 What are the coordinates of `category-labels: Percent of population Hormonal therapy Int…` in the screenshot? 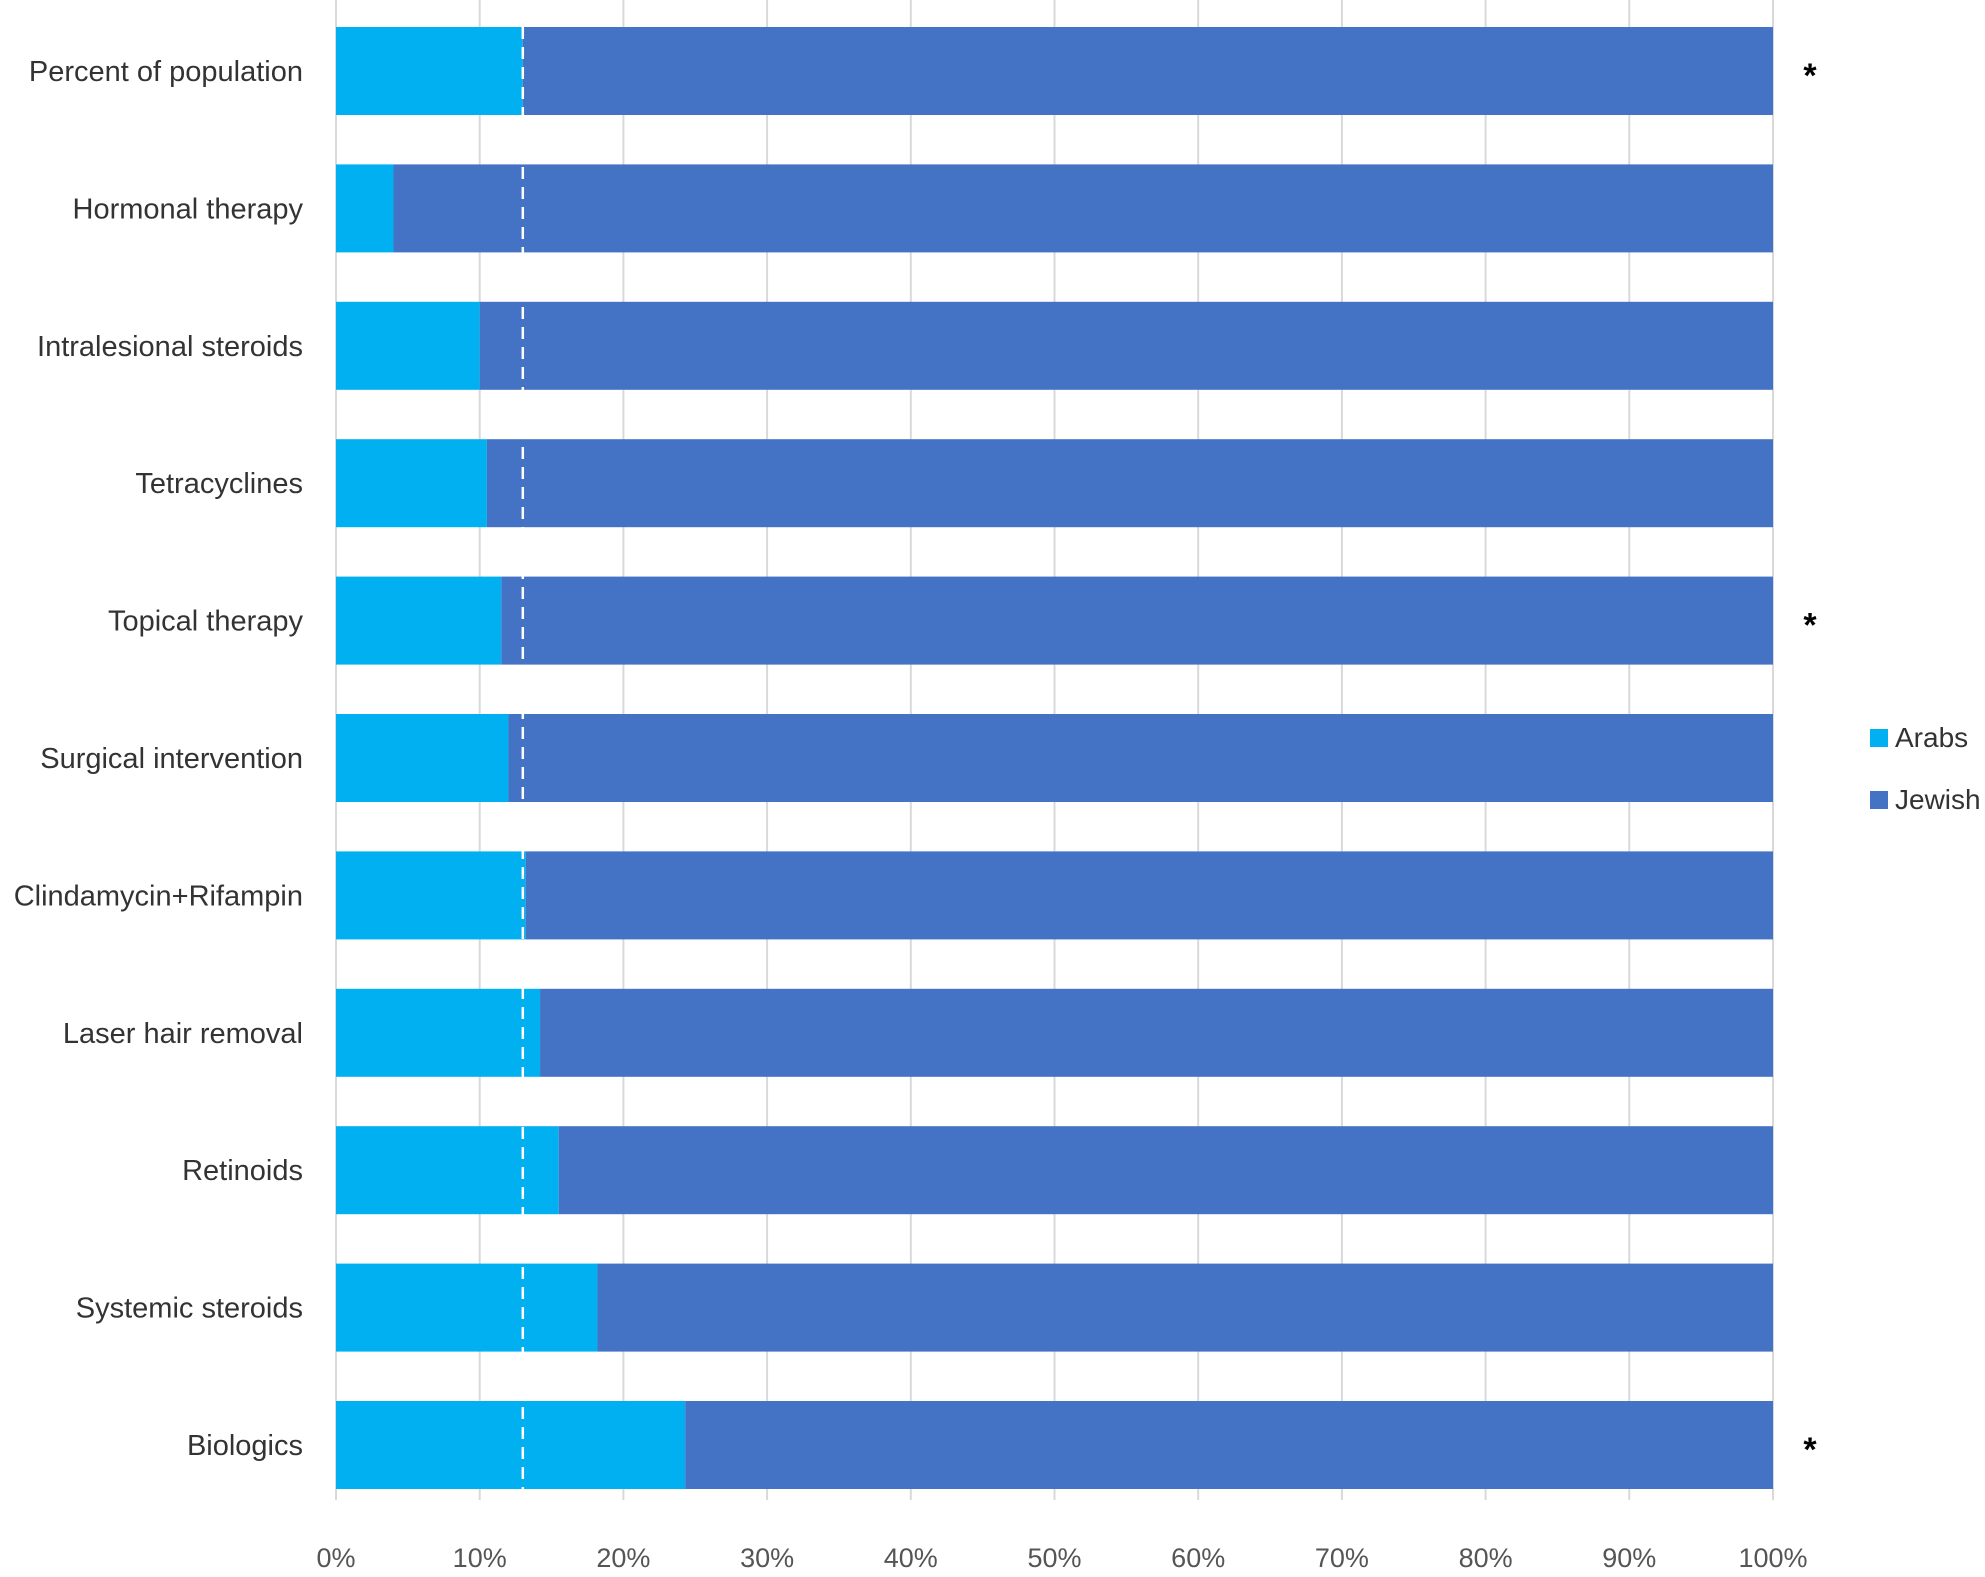 It's located at (159, 759).